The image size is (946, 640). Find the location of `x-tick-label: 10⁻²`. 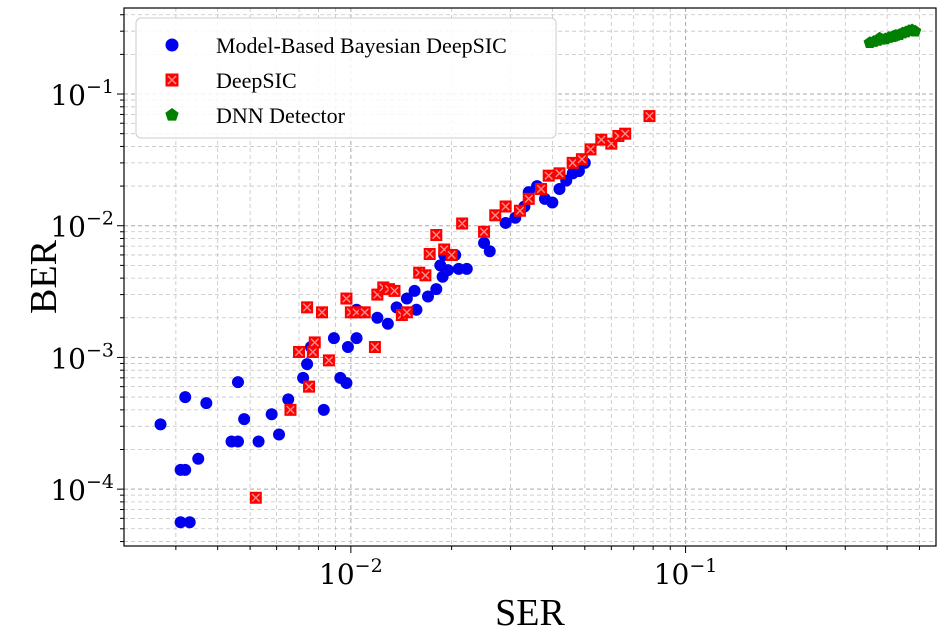

x-tick-label: 10⁻² is located at coordinates (351, 573).